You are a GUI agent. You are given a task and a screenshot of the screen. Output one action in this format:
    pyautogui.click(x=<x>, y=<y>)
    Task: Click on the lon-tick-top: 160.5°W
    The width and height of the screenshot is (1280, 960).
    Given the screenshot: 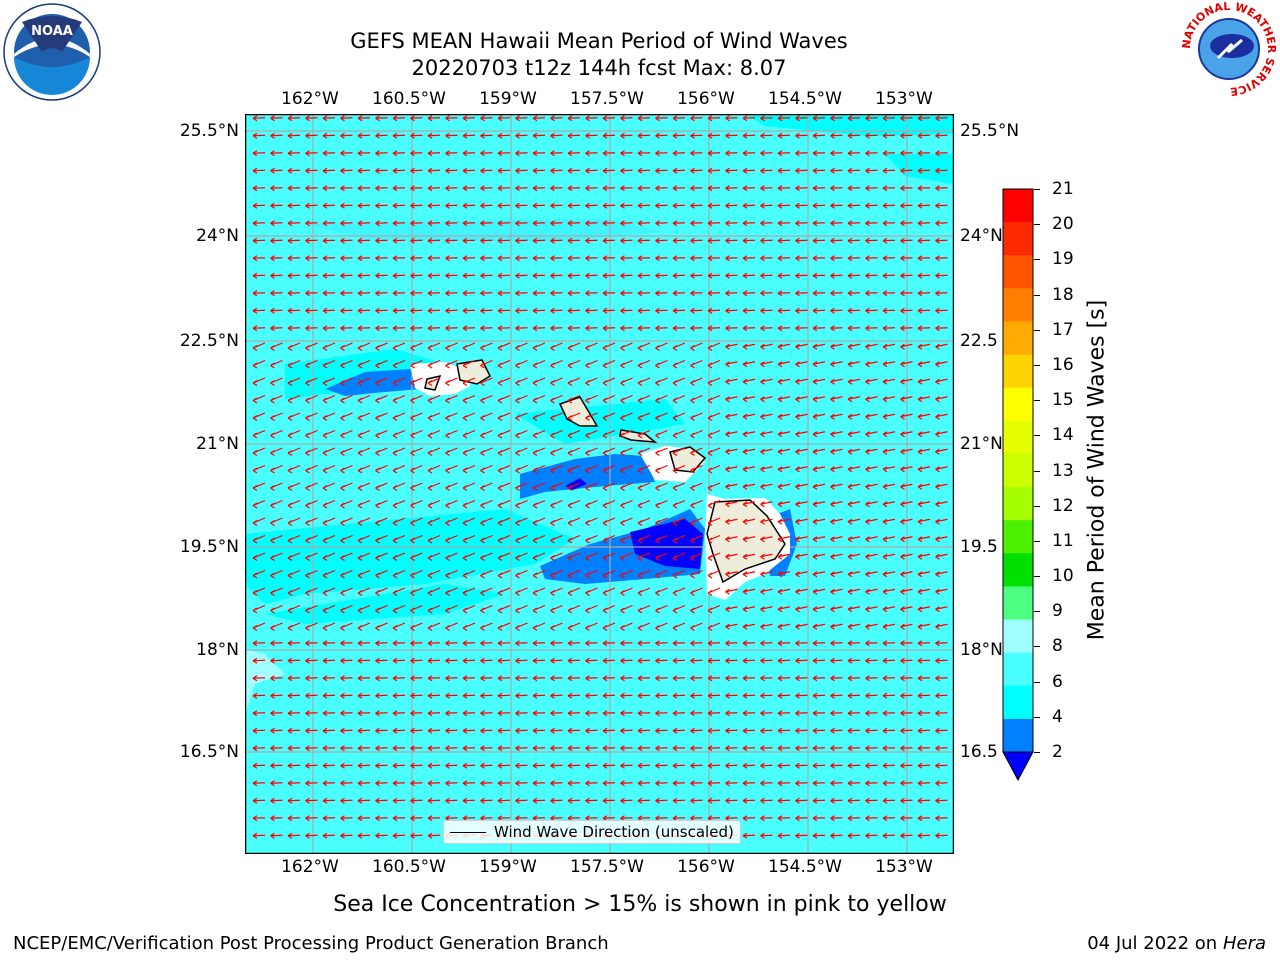 What is the action you would take?
    pyautogui.click(x=409, y=99)
    